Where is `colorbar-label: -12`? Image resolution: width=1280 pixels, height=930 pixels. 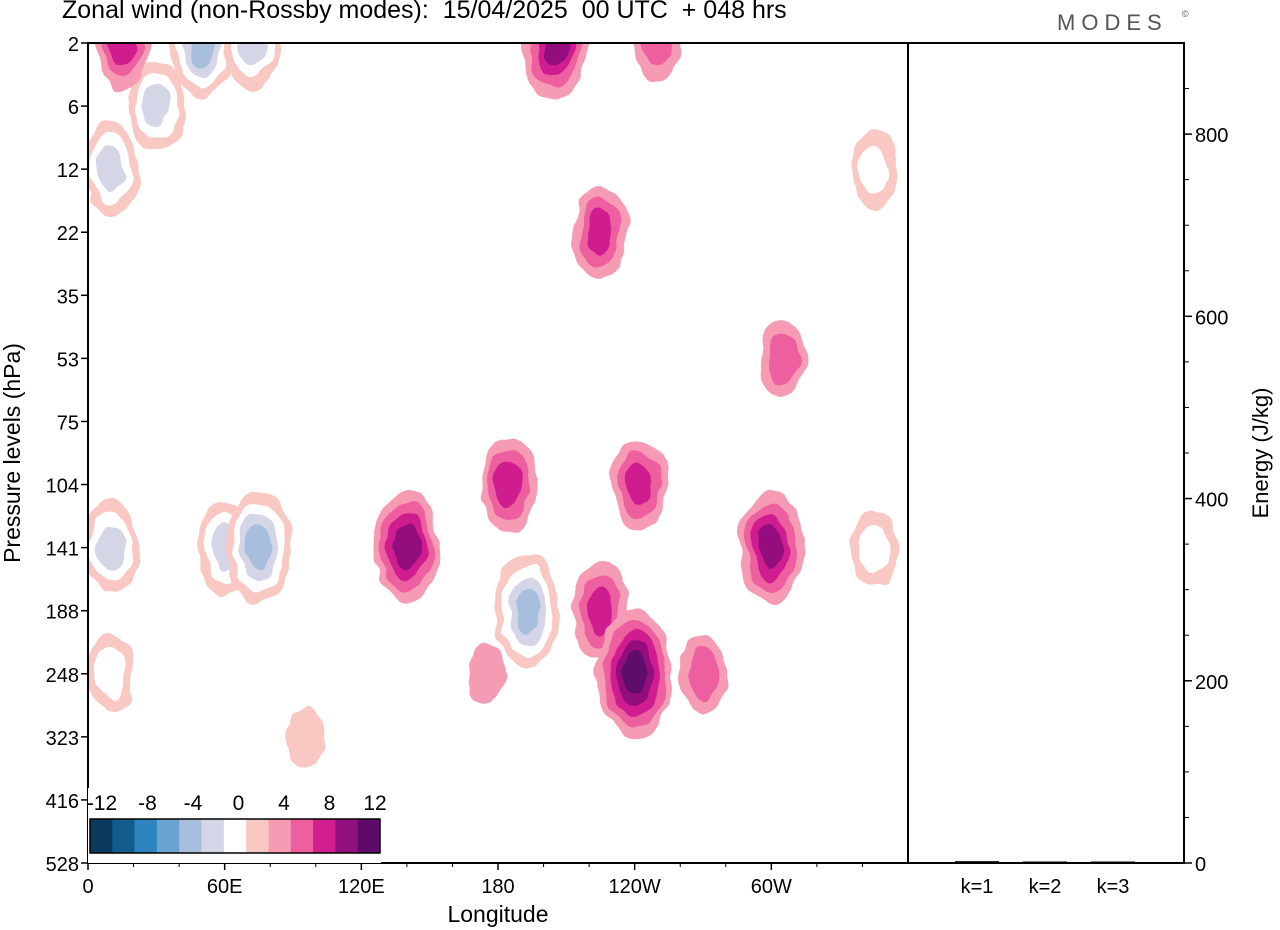 colorbar-label: -12 is located at coordinates (102, 803).